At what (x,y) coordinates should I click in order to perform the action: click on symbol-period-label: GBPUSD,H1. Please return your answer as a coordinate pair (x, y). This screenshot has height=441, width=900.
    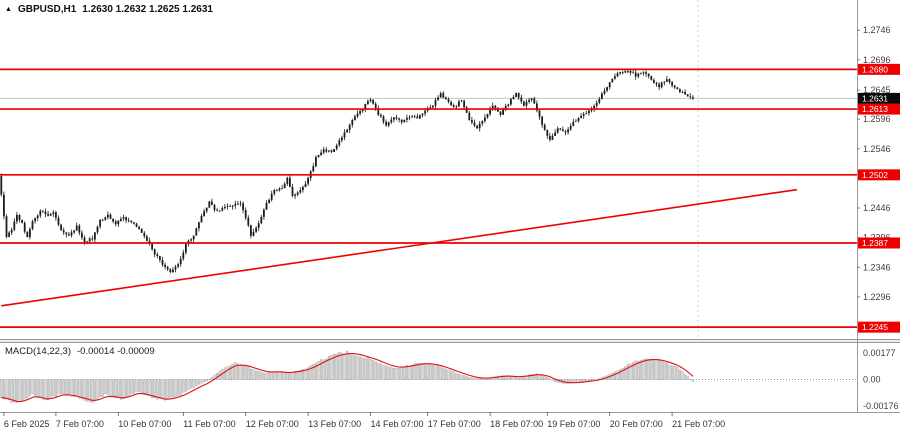
    Looking at the image, I should click on (47, 9).